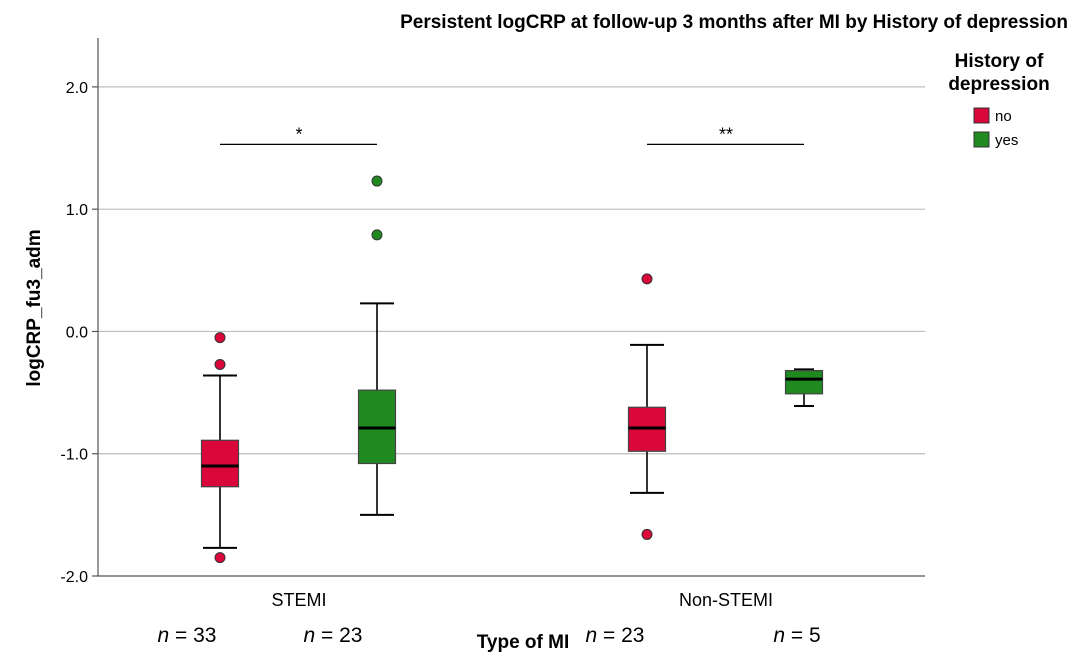 This screenshot has height=660, width=1080. What do you see at coordinates (726, 600) in the screenshot?
I see `x-tick-label: Non-STEMI` at bounding box center [726, 600].